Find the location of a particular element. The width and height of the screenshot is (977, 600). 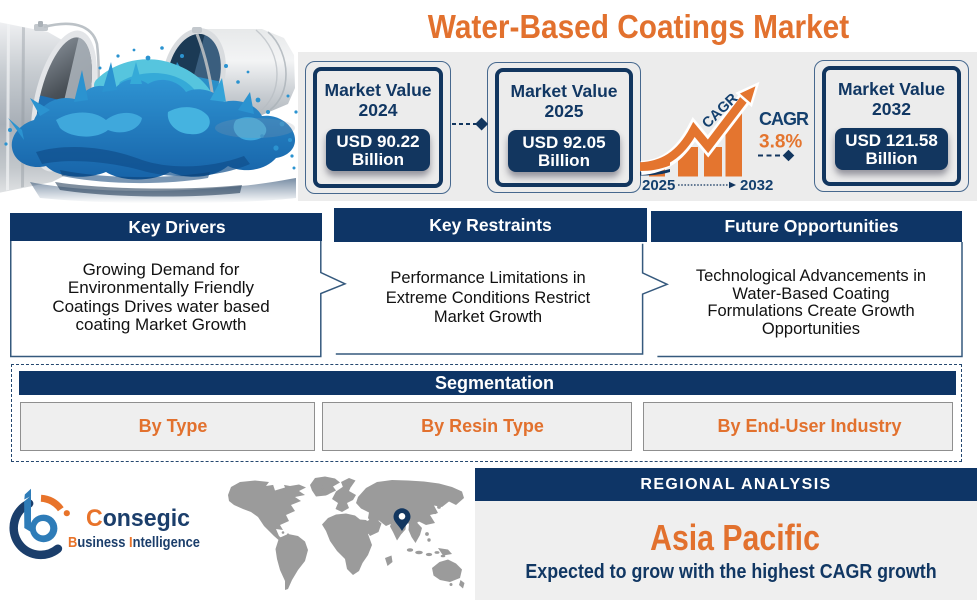

svg-text: 2025 is located at coordinates (658, 185).